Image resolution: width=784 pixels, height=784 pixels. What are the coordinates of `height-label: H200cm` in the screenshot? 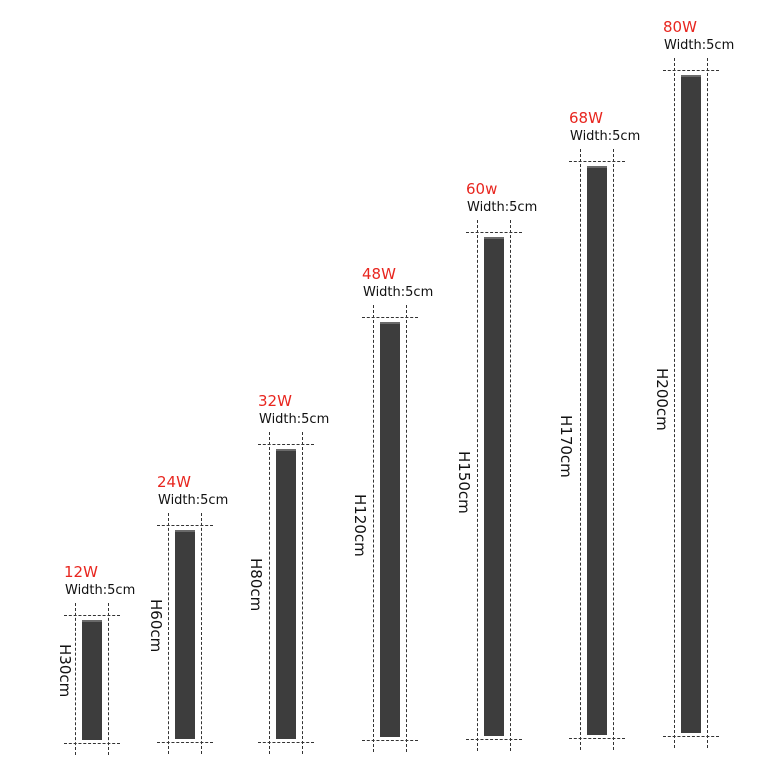 It's located at (662, 399).